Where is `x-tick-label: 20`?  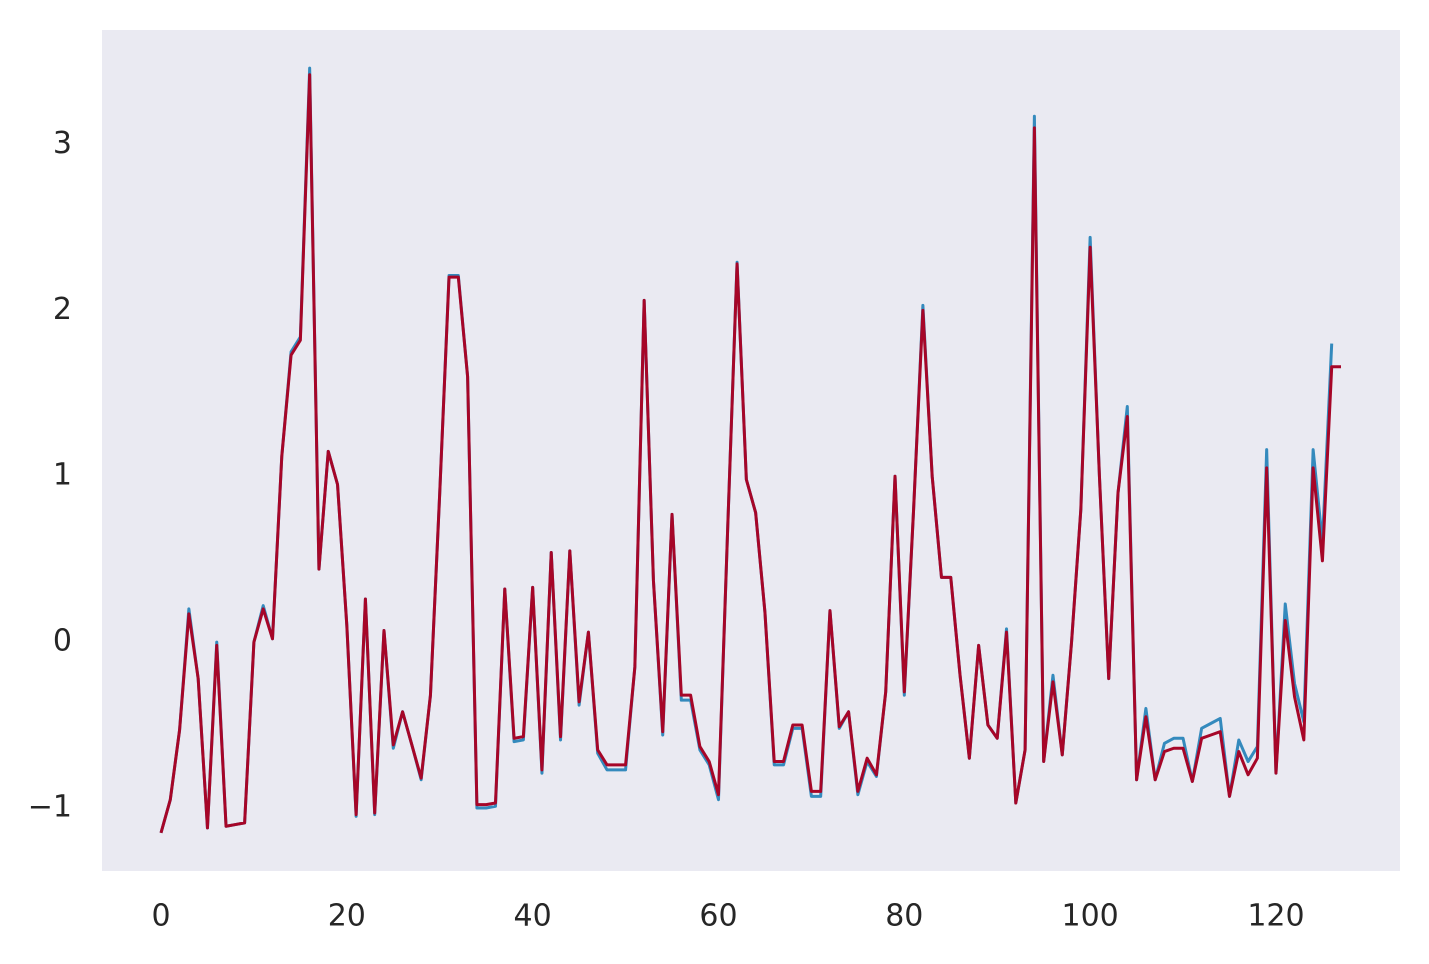
x-tick-label: 20 is located at coordinates (347, 916).